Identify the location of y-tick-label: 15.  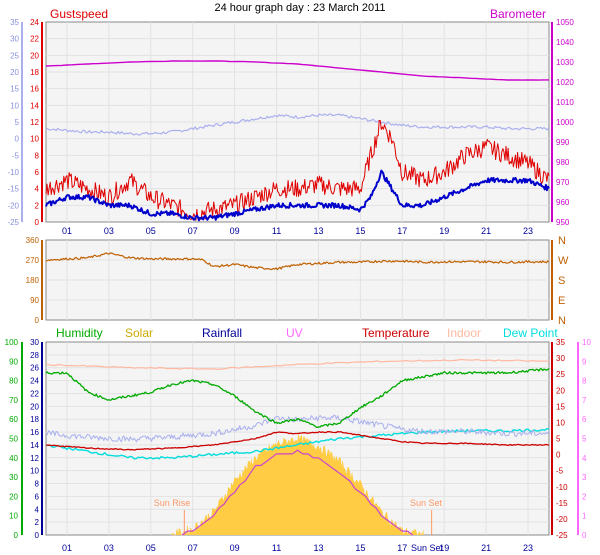
(14, 89).